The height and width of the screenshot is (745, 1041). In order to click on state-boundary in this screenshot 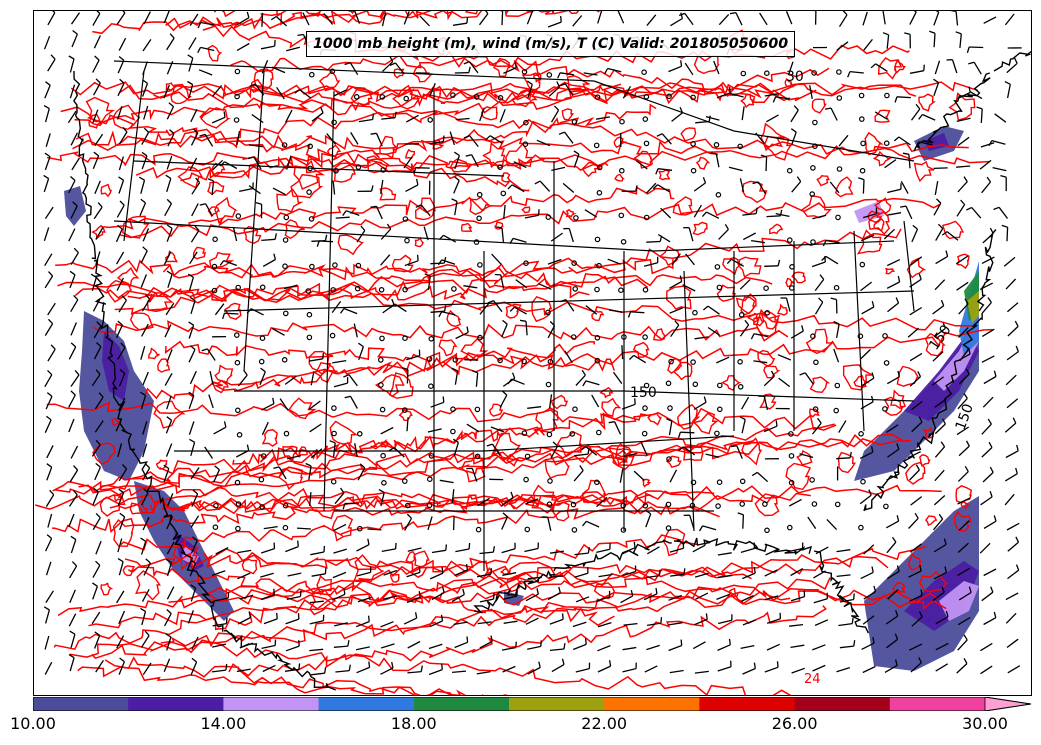, I will do `click(134, 156)`.